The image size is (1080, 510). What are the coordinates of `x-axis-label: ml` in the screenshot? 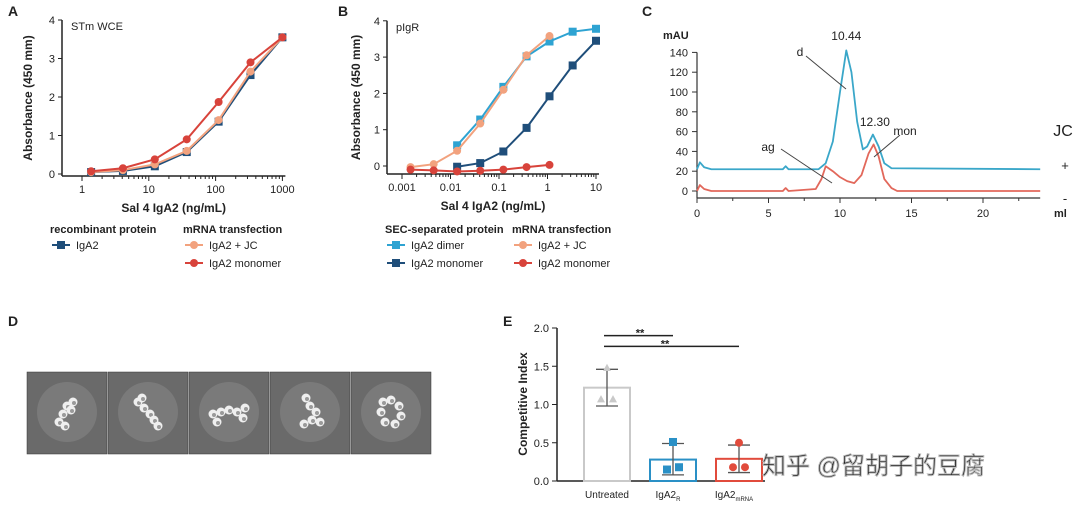 It's located at (1060, 214).